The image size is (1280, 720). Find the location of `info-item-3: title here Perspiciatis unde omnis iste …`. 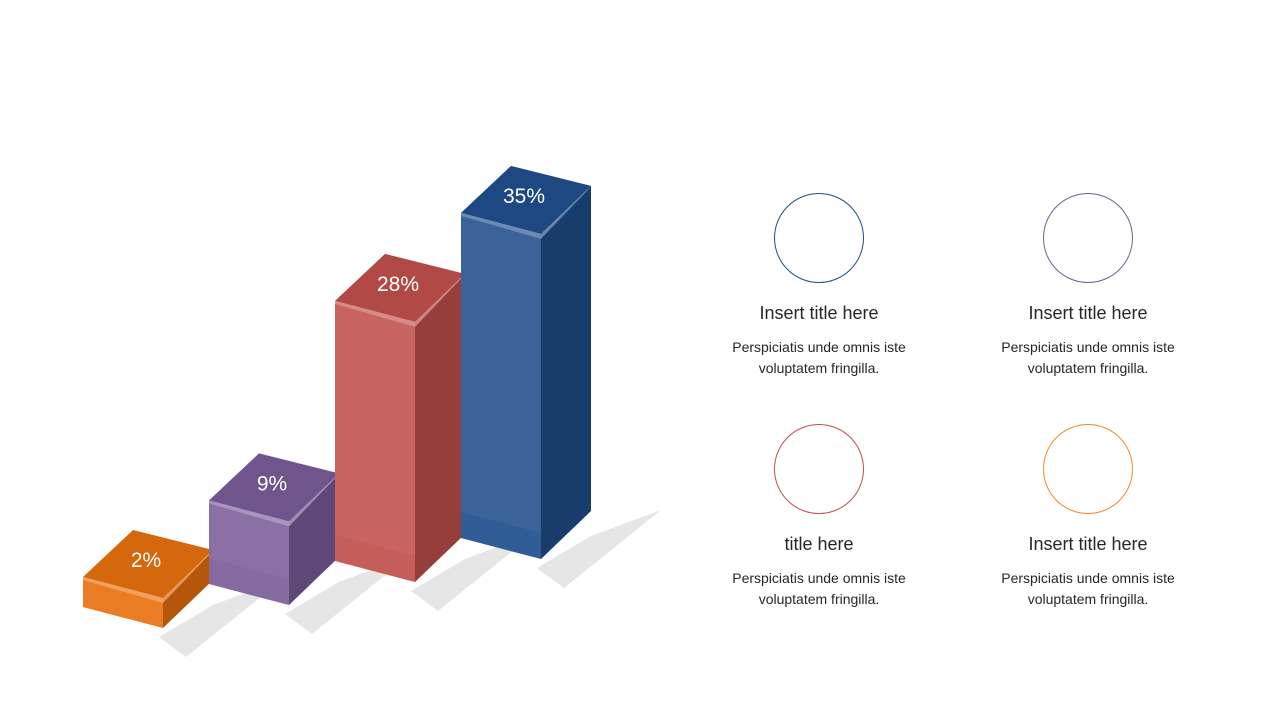

info-item-3: title here Perspiciatis unde omnis iste … is located at coordinates (819, 517).